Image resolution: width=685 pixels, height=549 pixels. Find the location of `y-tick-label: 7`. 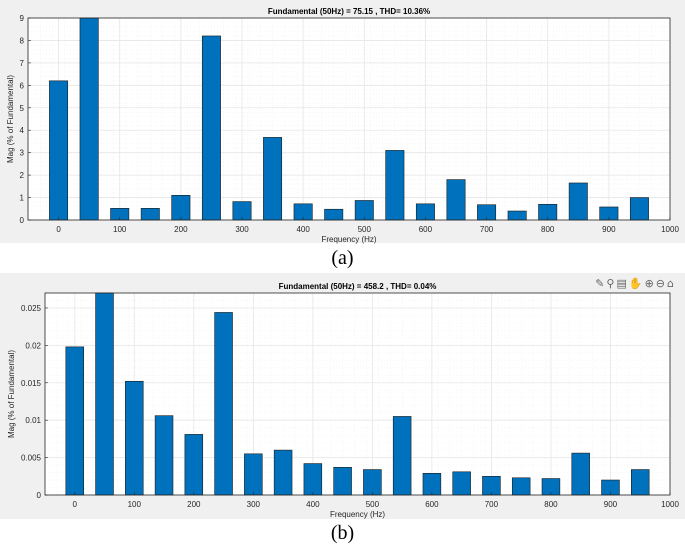

y-tick-label: 7 is located at coordinates (22, 63).